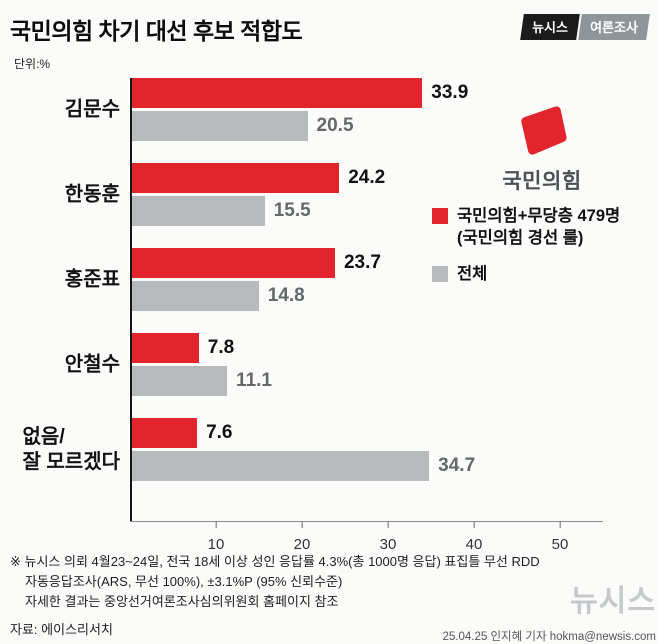 The image size is (658, 644). What do you see at coordinates (92, 279) in the screenshot?
I see `category-label: 홍준표` at bounding box center [92, 279].